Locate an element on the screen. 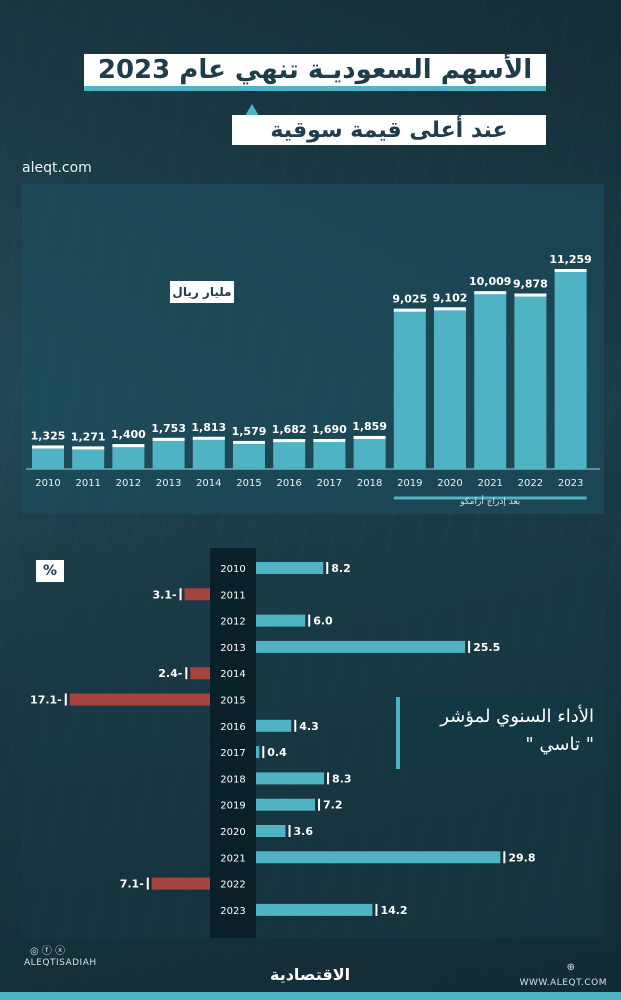  bar-2019 is located at coordinates (409, 388).